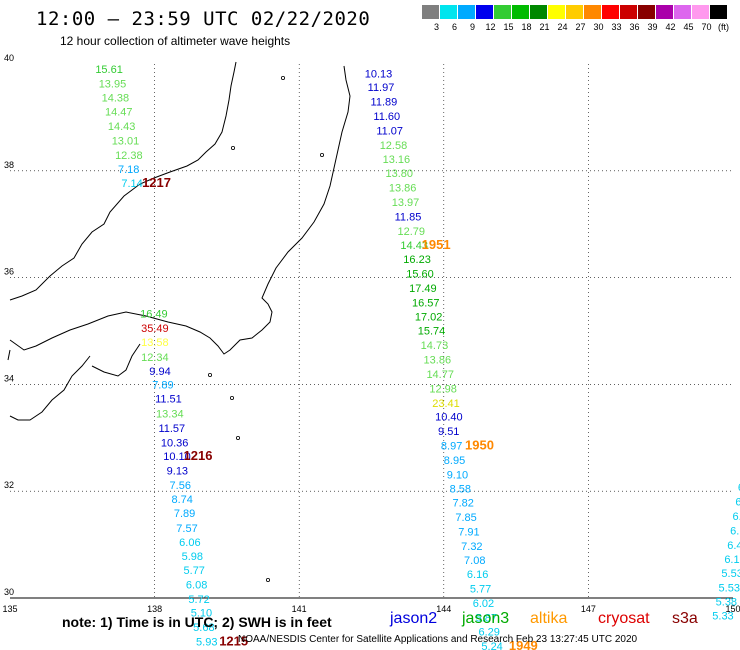 The height and width of the screenshot is (650, 740). What do you see at coordinates (406, 203) in the screenshot?
I see `wave-height-value: 13.97` at bounding box center [406, 203].